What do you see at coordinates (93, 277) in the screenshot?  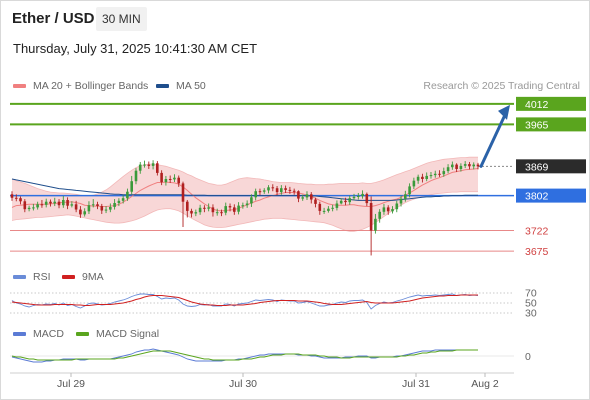 I see `rsi-ma-label: 9MA` at bounding box center [93, 277].